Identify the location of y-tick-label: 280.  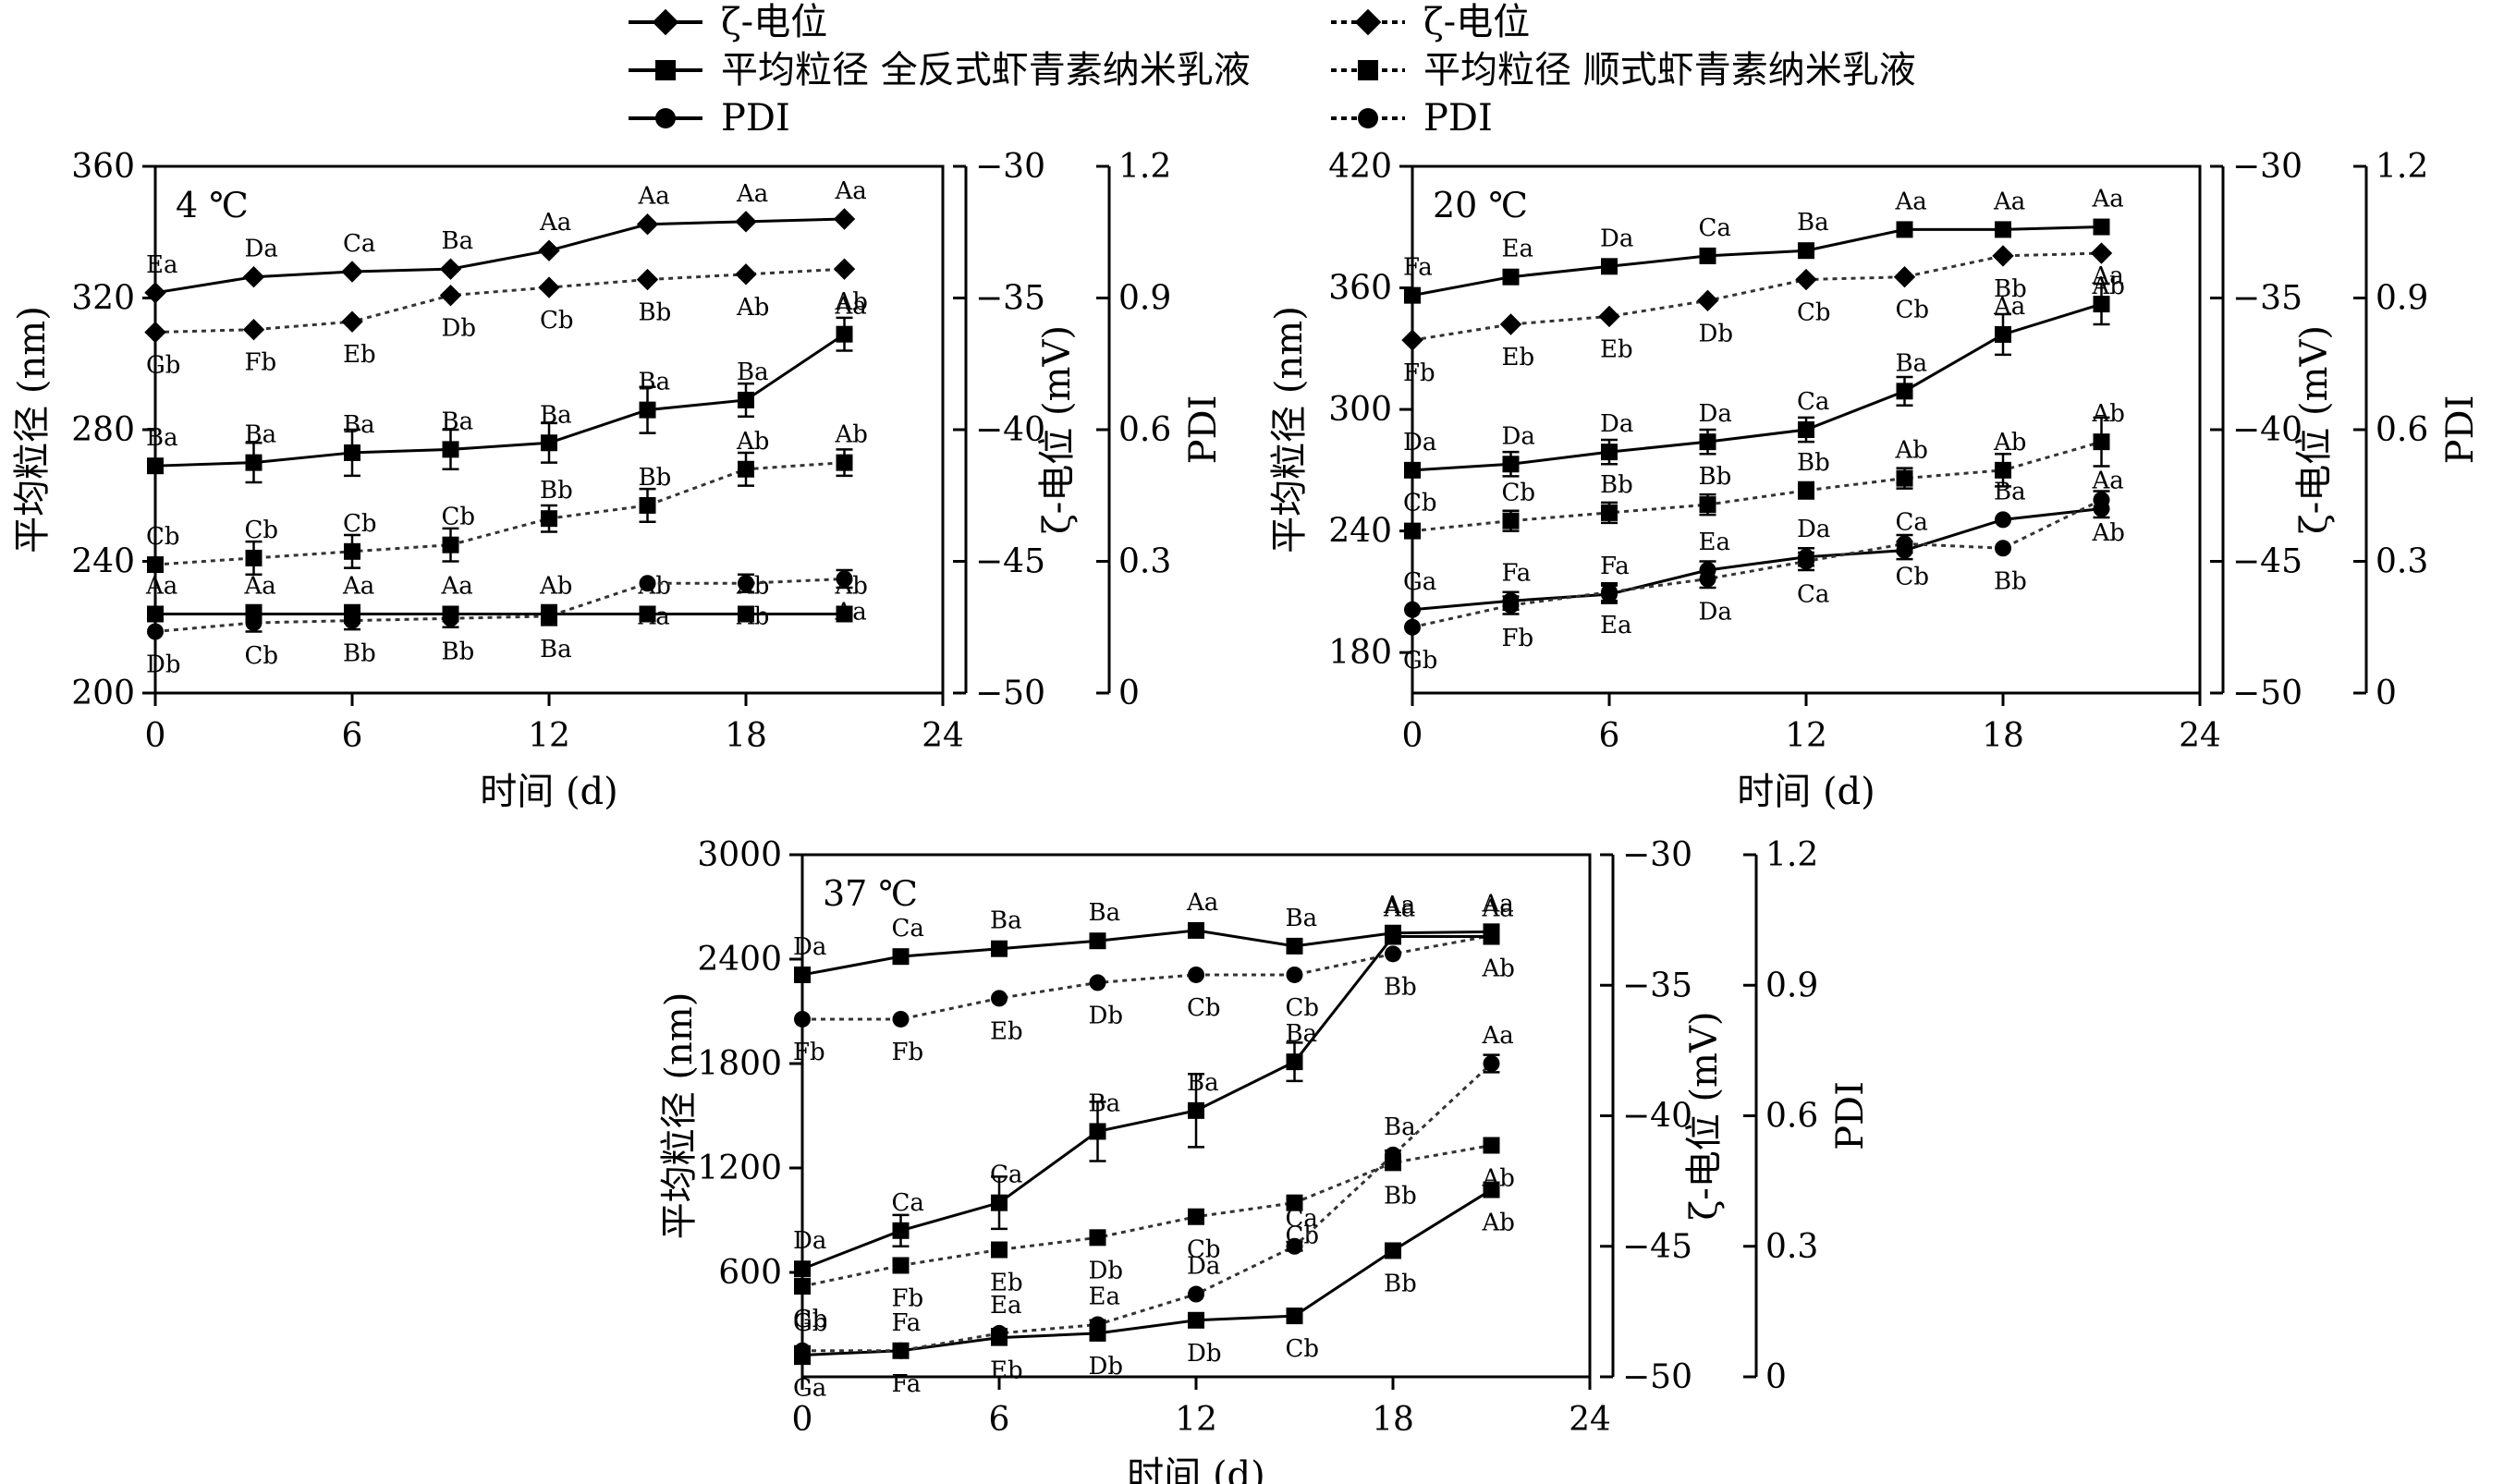
(103, 430).